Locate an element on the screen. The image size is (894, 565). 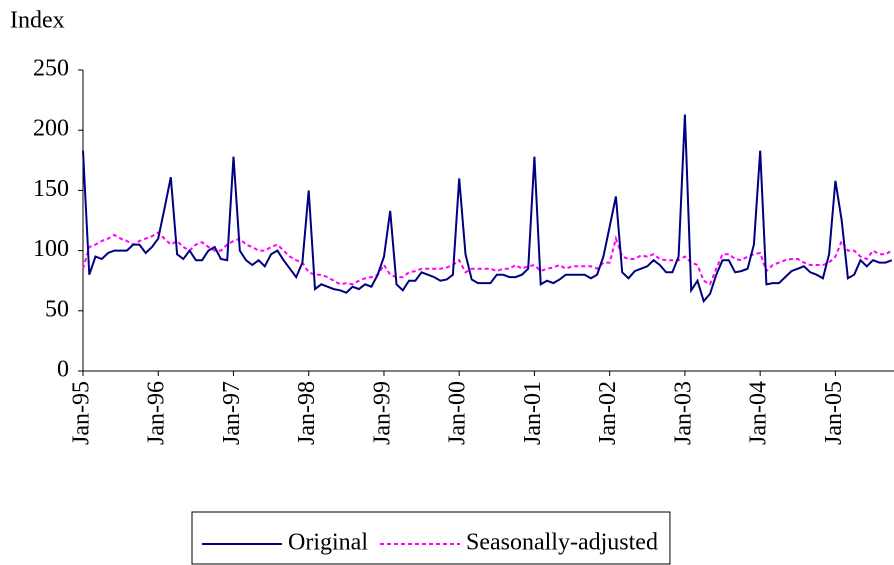
x-tick-label: Jan-03 is located at coordinates (683, 413).